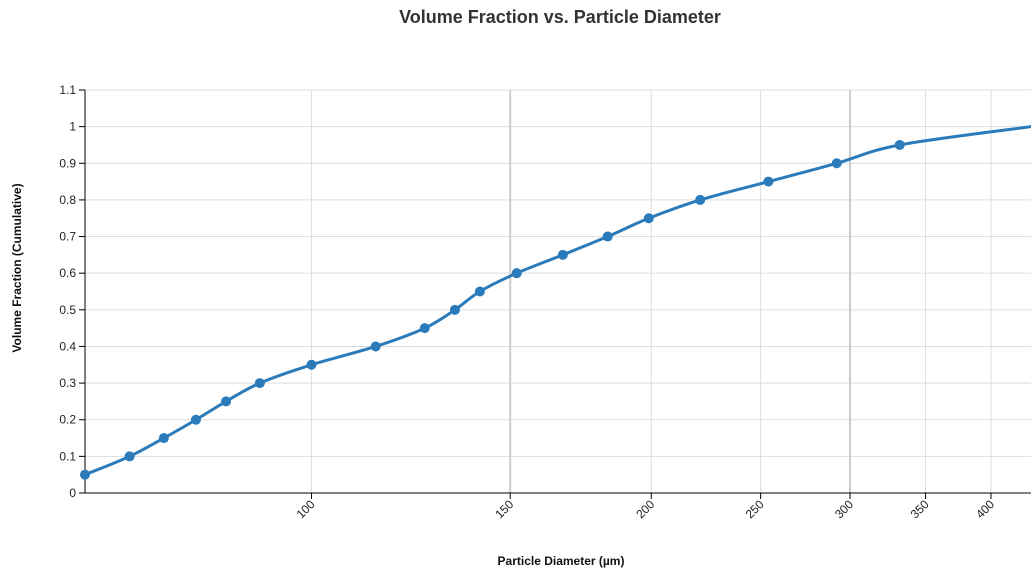  What do you see at coordinates (920, 509) in the screenshot?
I see `x-tick-label: 350` at bounding box center [920, 509].